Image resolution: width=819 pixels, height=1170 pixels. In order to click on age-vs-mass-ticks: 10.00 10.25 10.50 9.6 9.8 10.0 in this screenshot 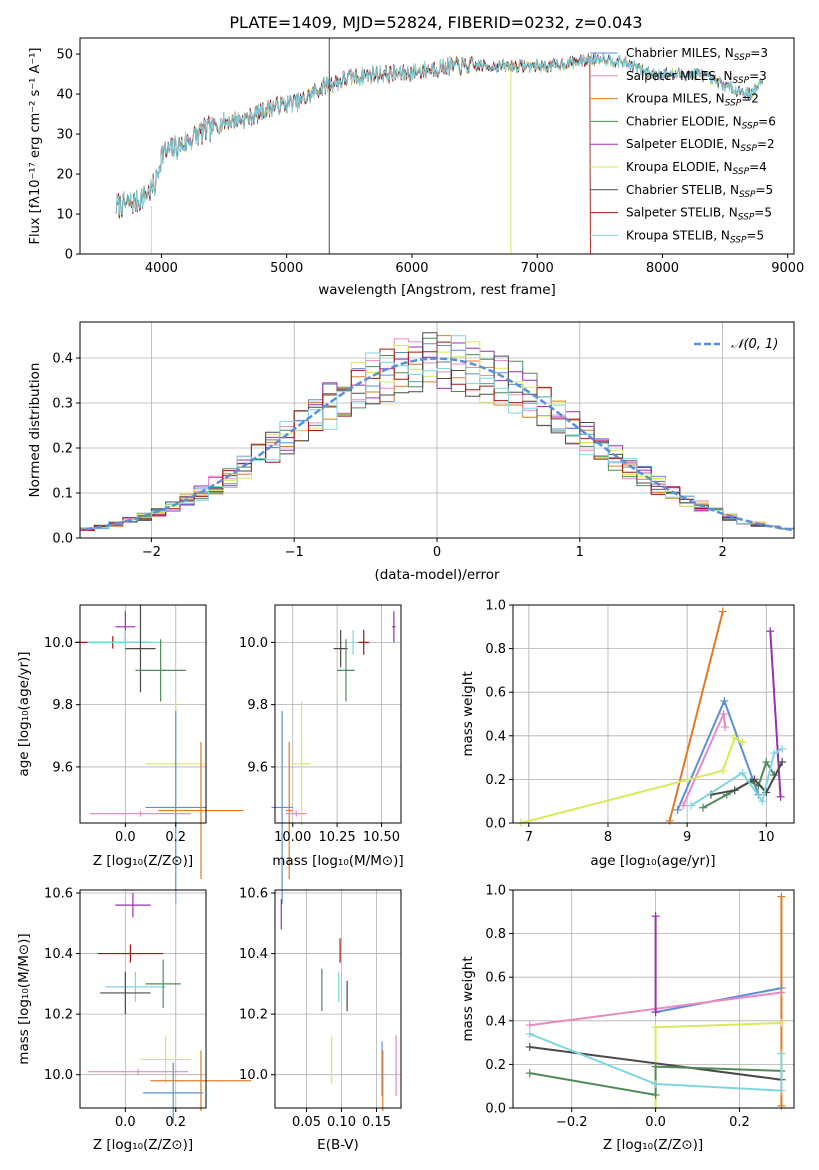, I will do `click(319, 740)`.